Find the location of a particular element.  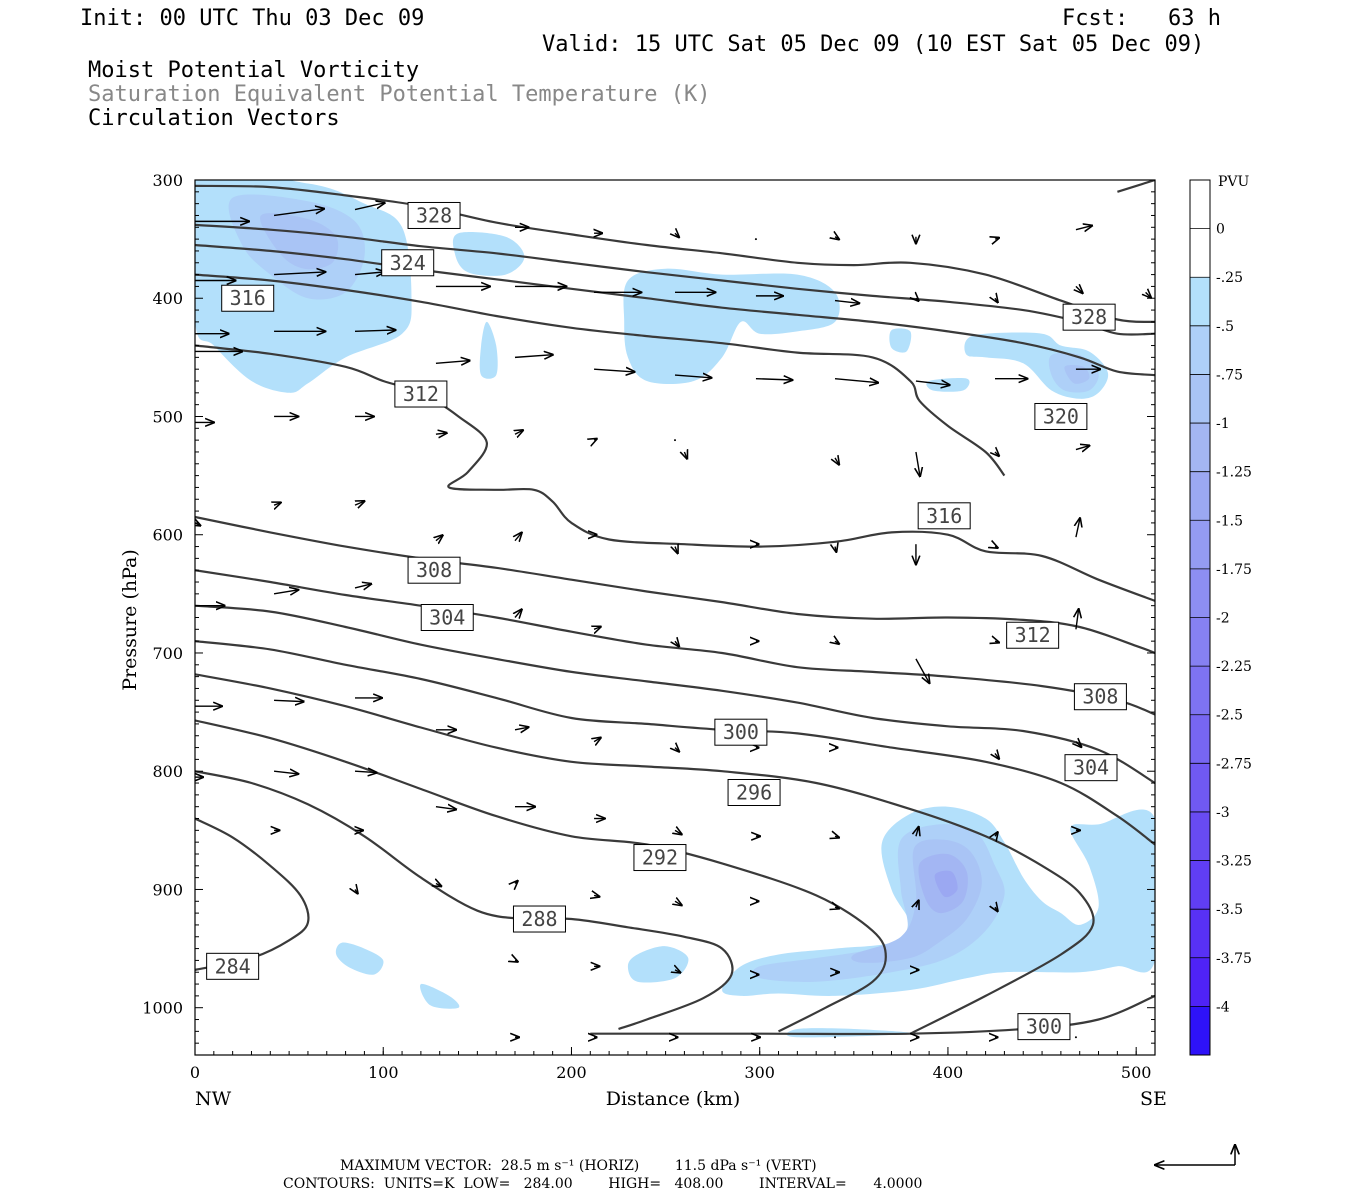

contour-label: 284 is located at coordinates (233, 966).